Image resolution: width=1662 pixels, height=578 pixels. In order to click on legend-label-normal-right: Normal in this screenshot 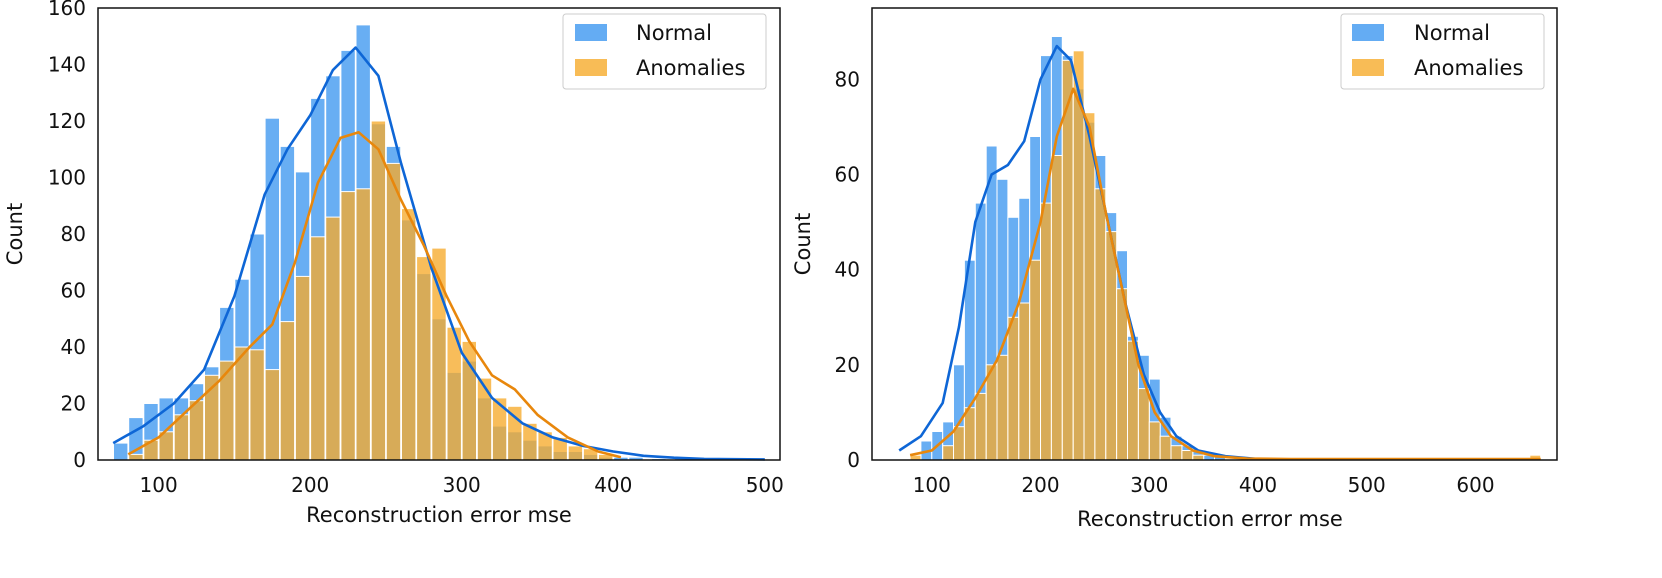, I will do `click(1452, 33)`.